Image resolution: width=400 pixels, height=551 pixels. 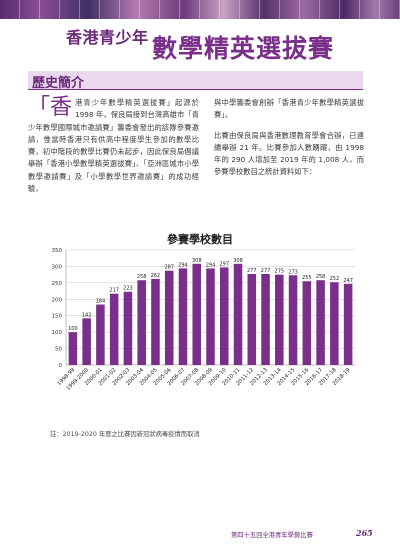 I want to click on y-tick-label: 0, so click(x=61, y=366).